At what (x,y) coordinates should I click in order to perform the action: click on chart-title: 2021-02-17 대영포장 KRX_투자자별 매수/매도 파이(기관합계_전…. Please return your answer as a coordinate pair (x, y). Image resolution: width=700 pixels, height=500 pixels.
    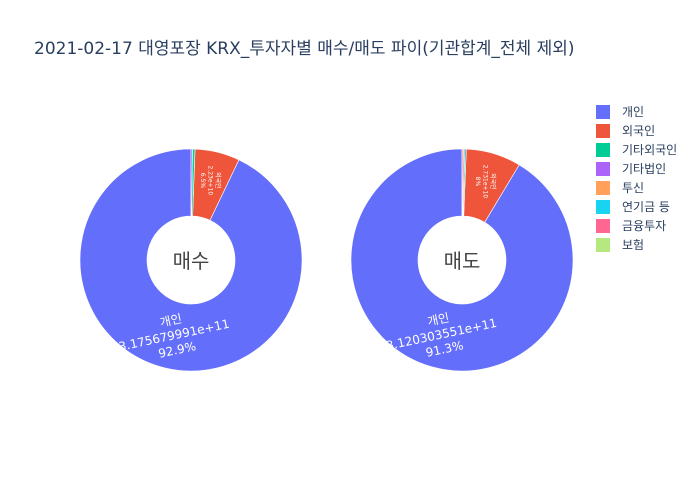
    Looking at the image, I should click on (304, 49).